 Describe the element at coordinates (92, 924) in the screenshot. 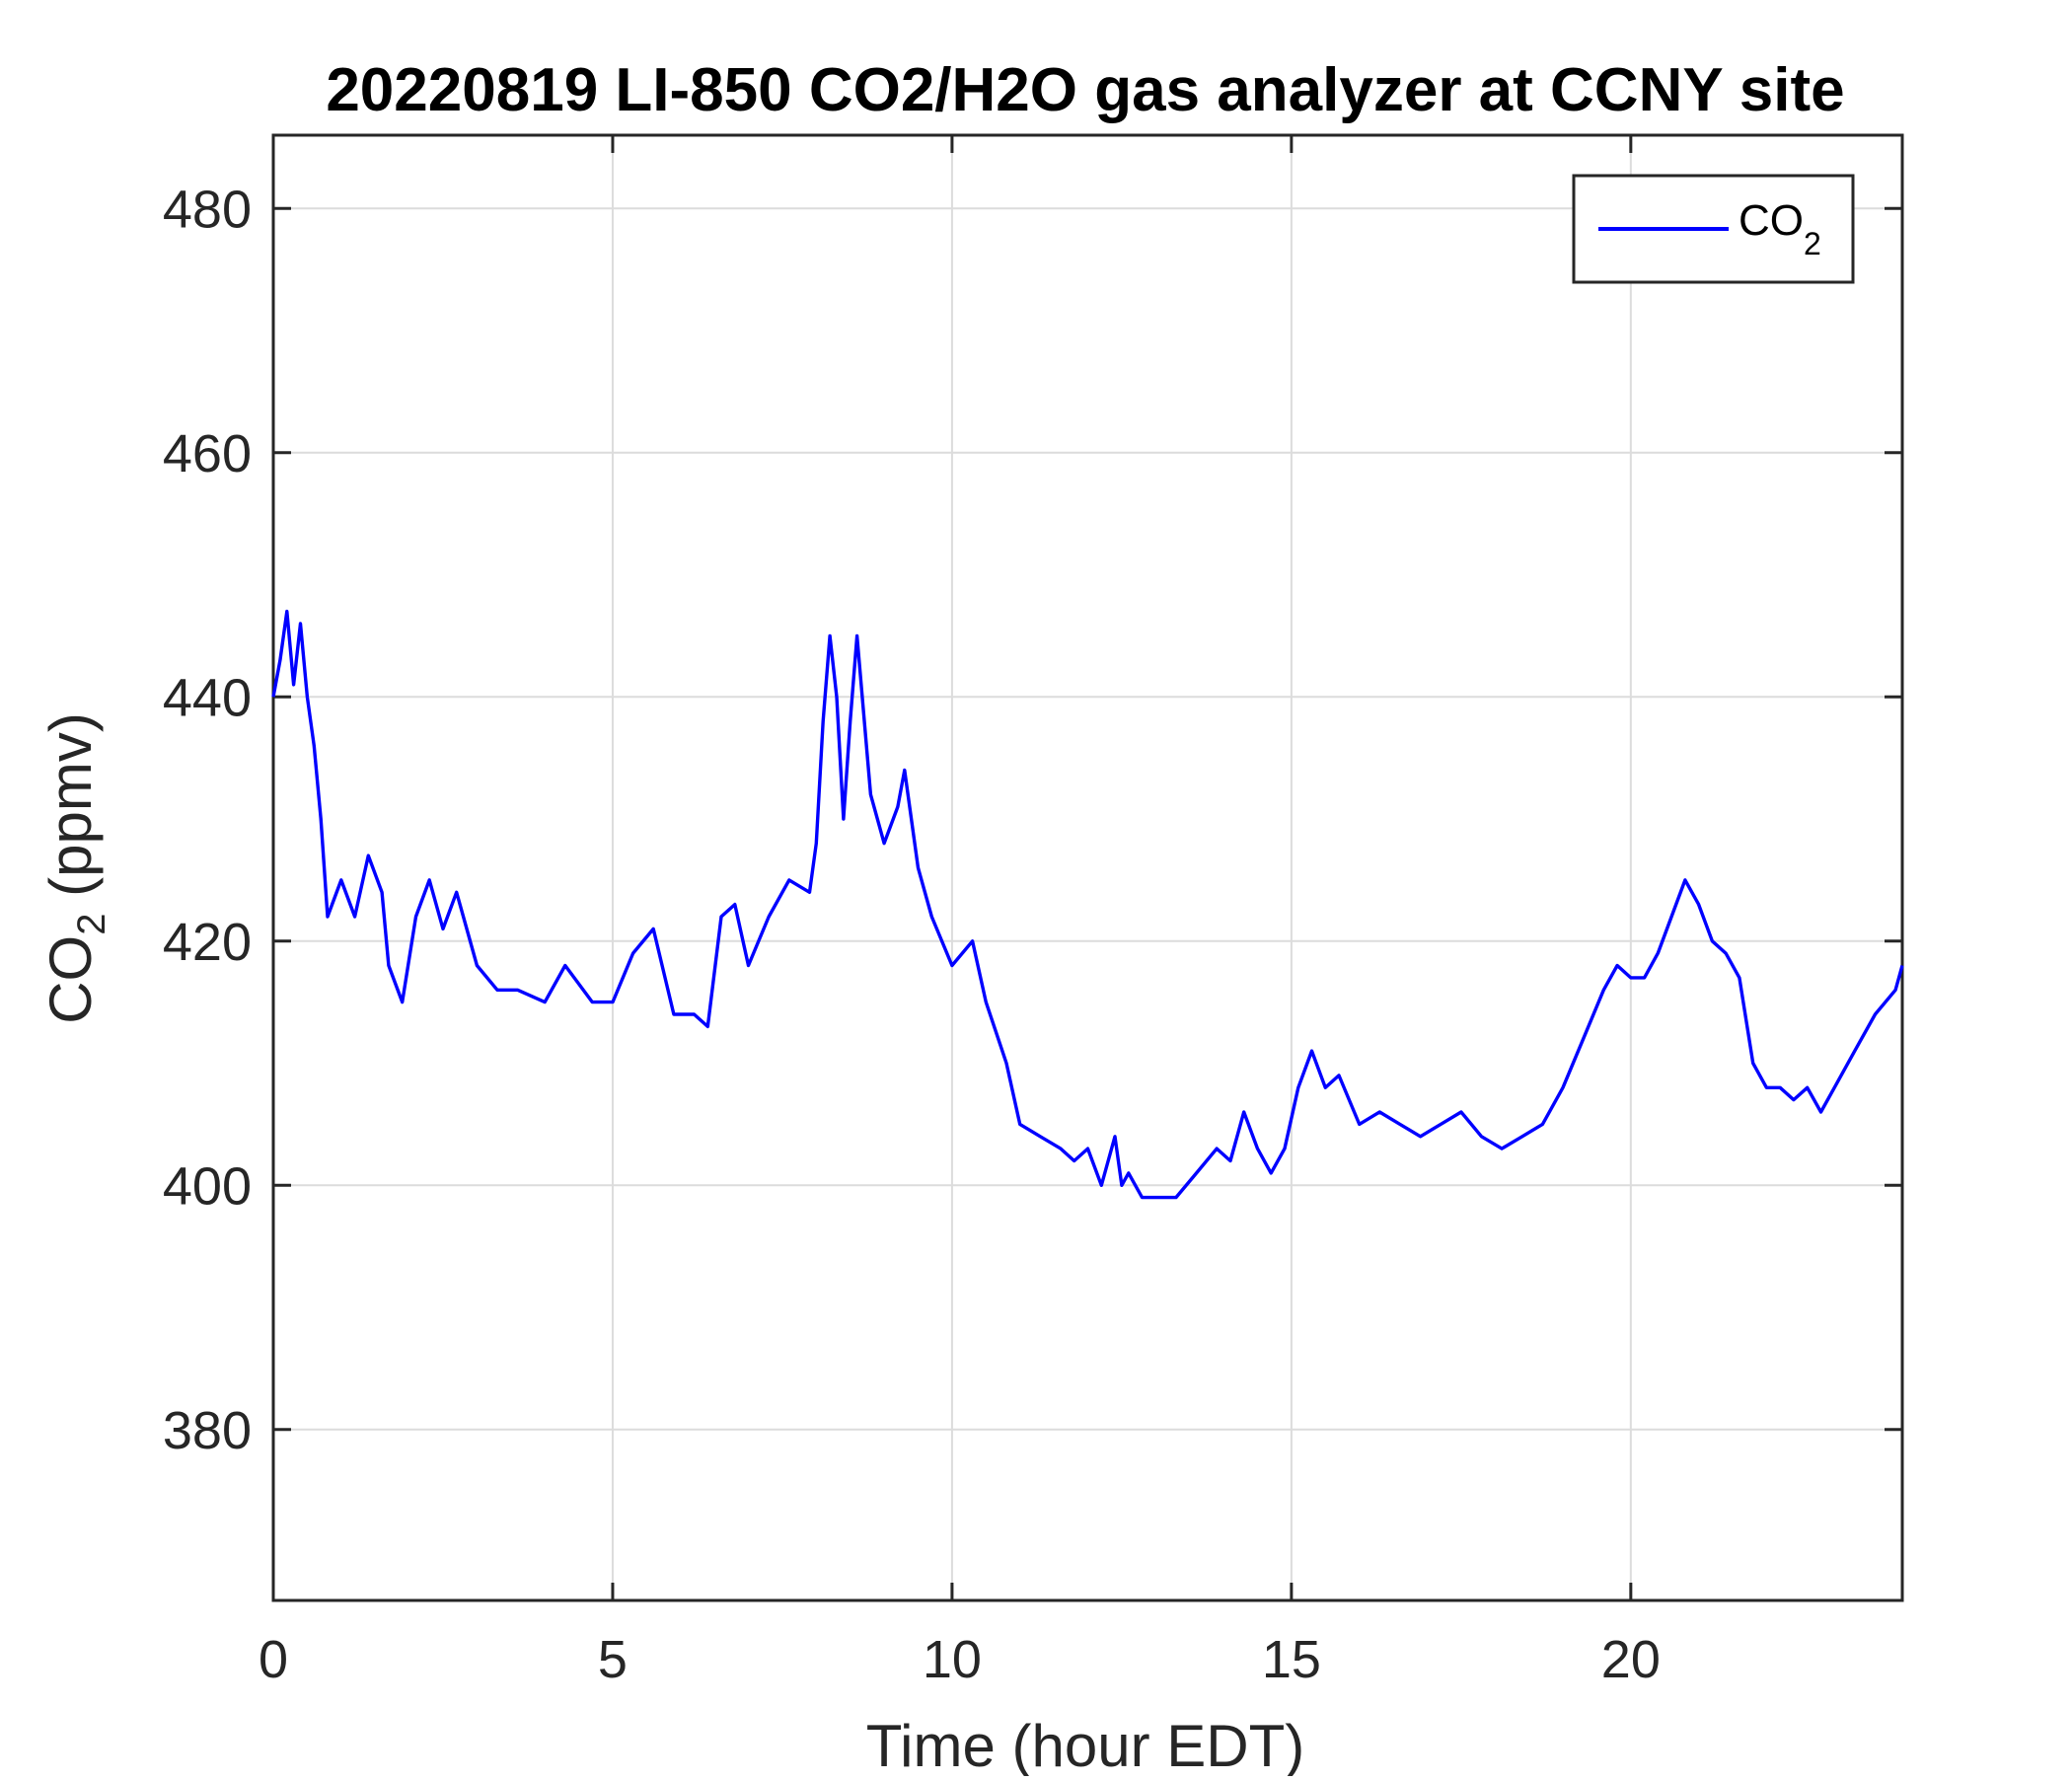

I see `y-axis-label-subscript: 2` at that location.